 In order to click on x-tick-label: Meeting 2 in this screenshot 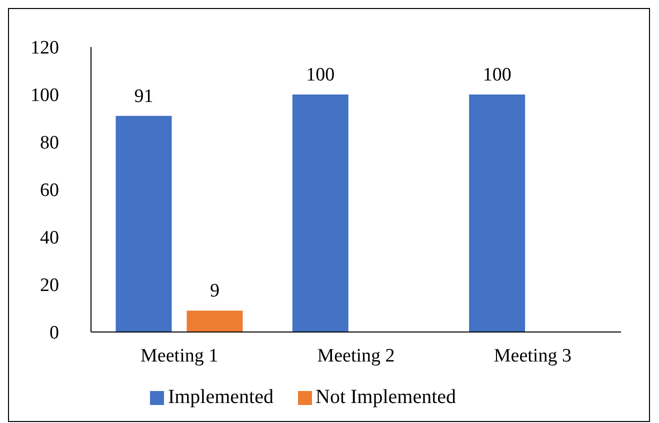, I will do `click(356, 355)`.